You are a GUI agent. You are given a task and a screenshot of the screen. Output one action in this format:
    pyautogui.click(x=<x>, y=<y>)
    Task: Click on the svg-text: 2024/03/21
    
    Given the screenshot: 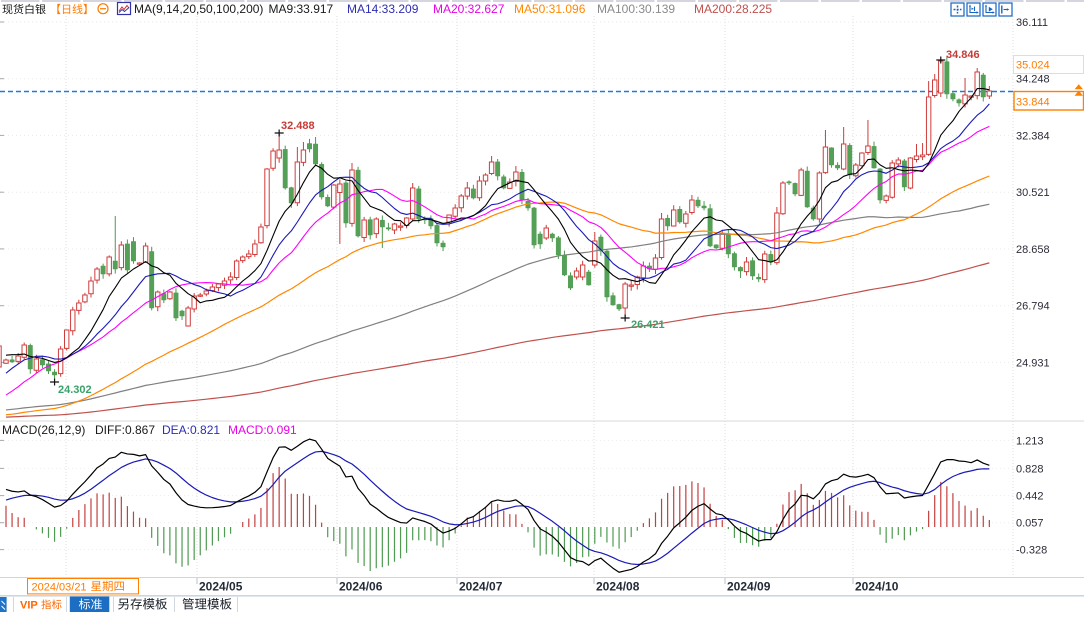 What is the action you would take?
    pyautogui.click(x=59, y=587)
    